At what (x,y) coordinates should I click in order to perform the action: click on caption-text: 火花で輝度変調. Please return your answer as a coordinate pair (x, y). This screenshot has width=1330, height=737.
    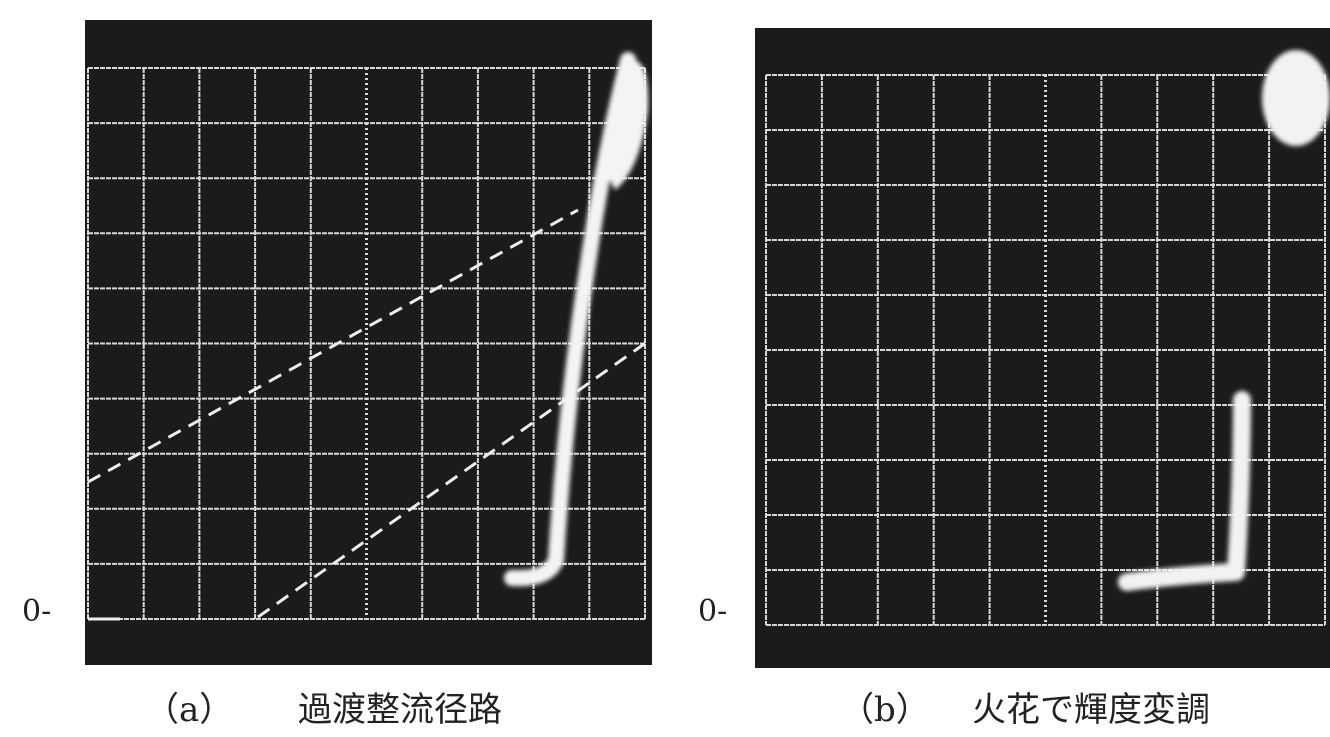
    Looking at the image, I should click on (1091, 710).